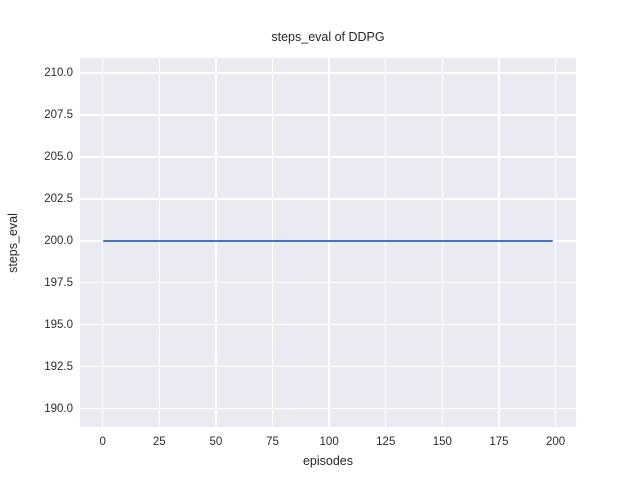 The height and width of the screenshot is (480, 640). Describe the element at coordinates (328, 461) in the screenshot. I see `x-axis-label: episodes` at that location.